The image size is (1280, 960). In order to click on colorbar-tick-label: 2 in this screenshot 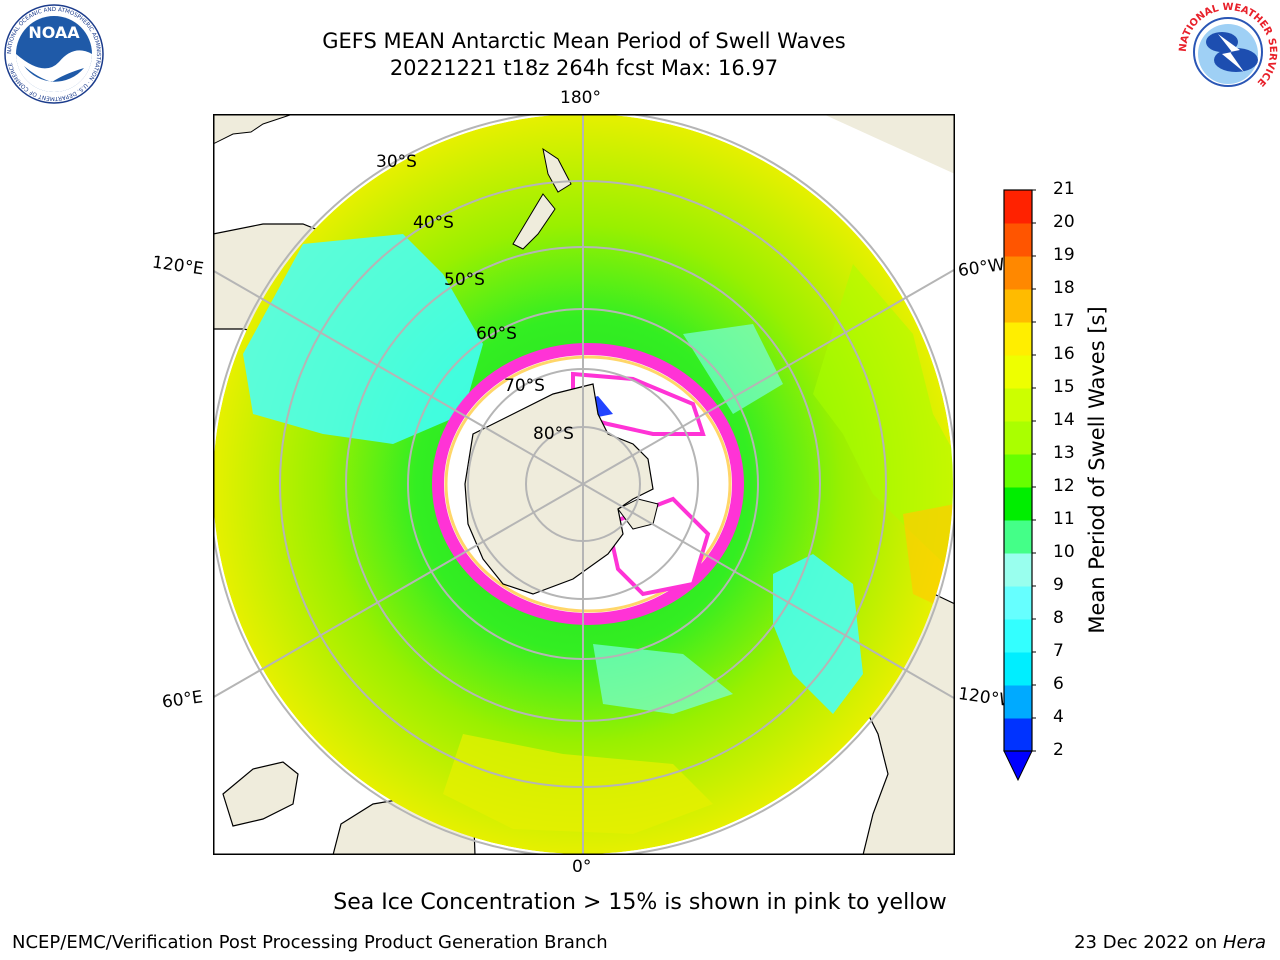, I will do `click(1058, 750)`.